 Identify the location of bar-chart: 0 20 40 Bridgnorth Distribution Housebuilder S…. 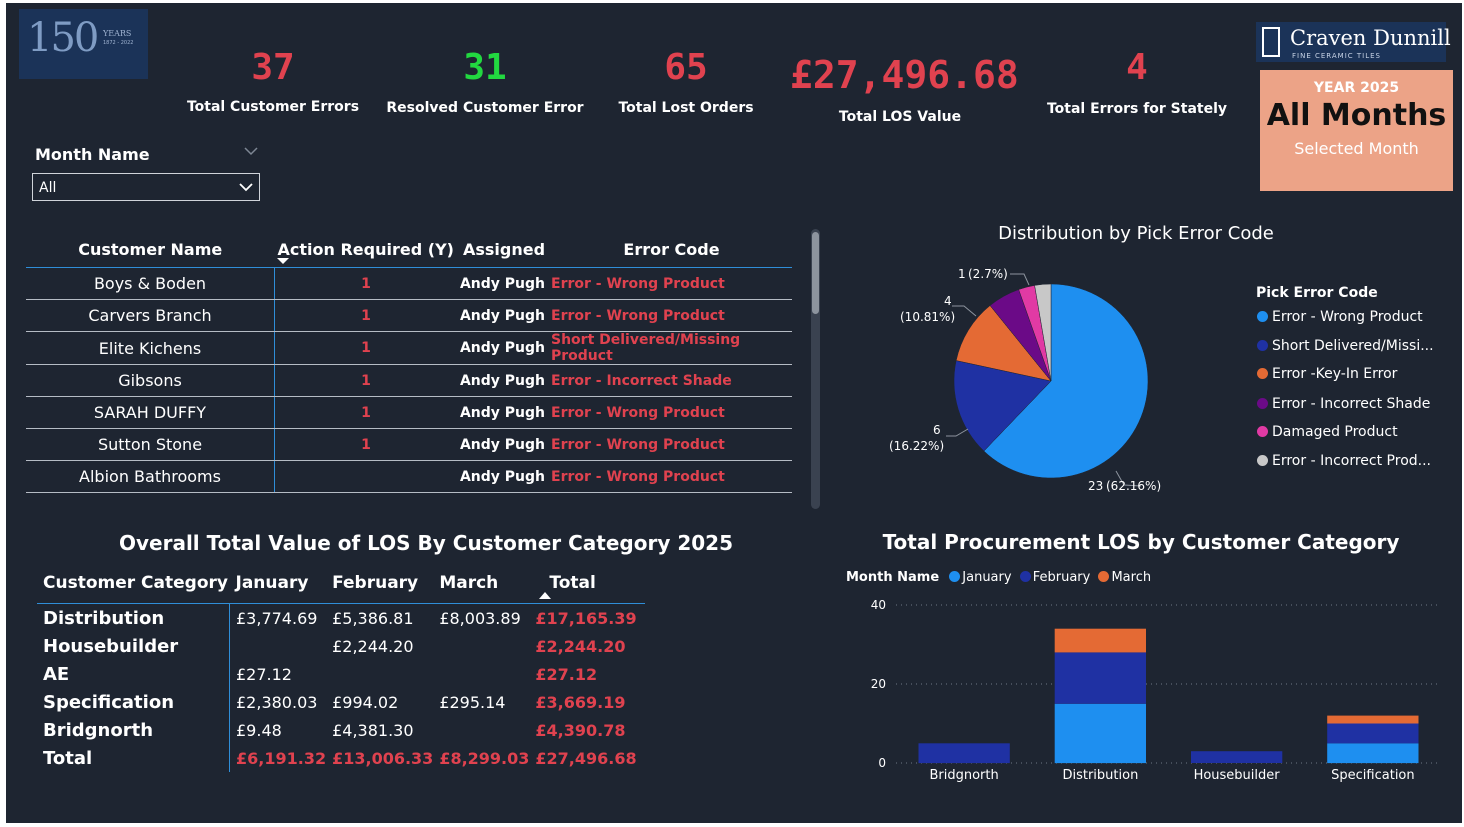
(1156, 690).